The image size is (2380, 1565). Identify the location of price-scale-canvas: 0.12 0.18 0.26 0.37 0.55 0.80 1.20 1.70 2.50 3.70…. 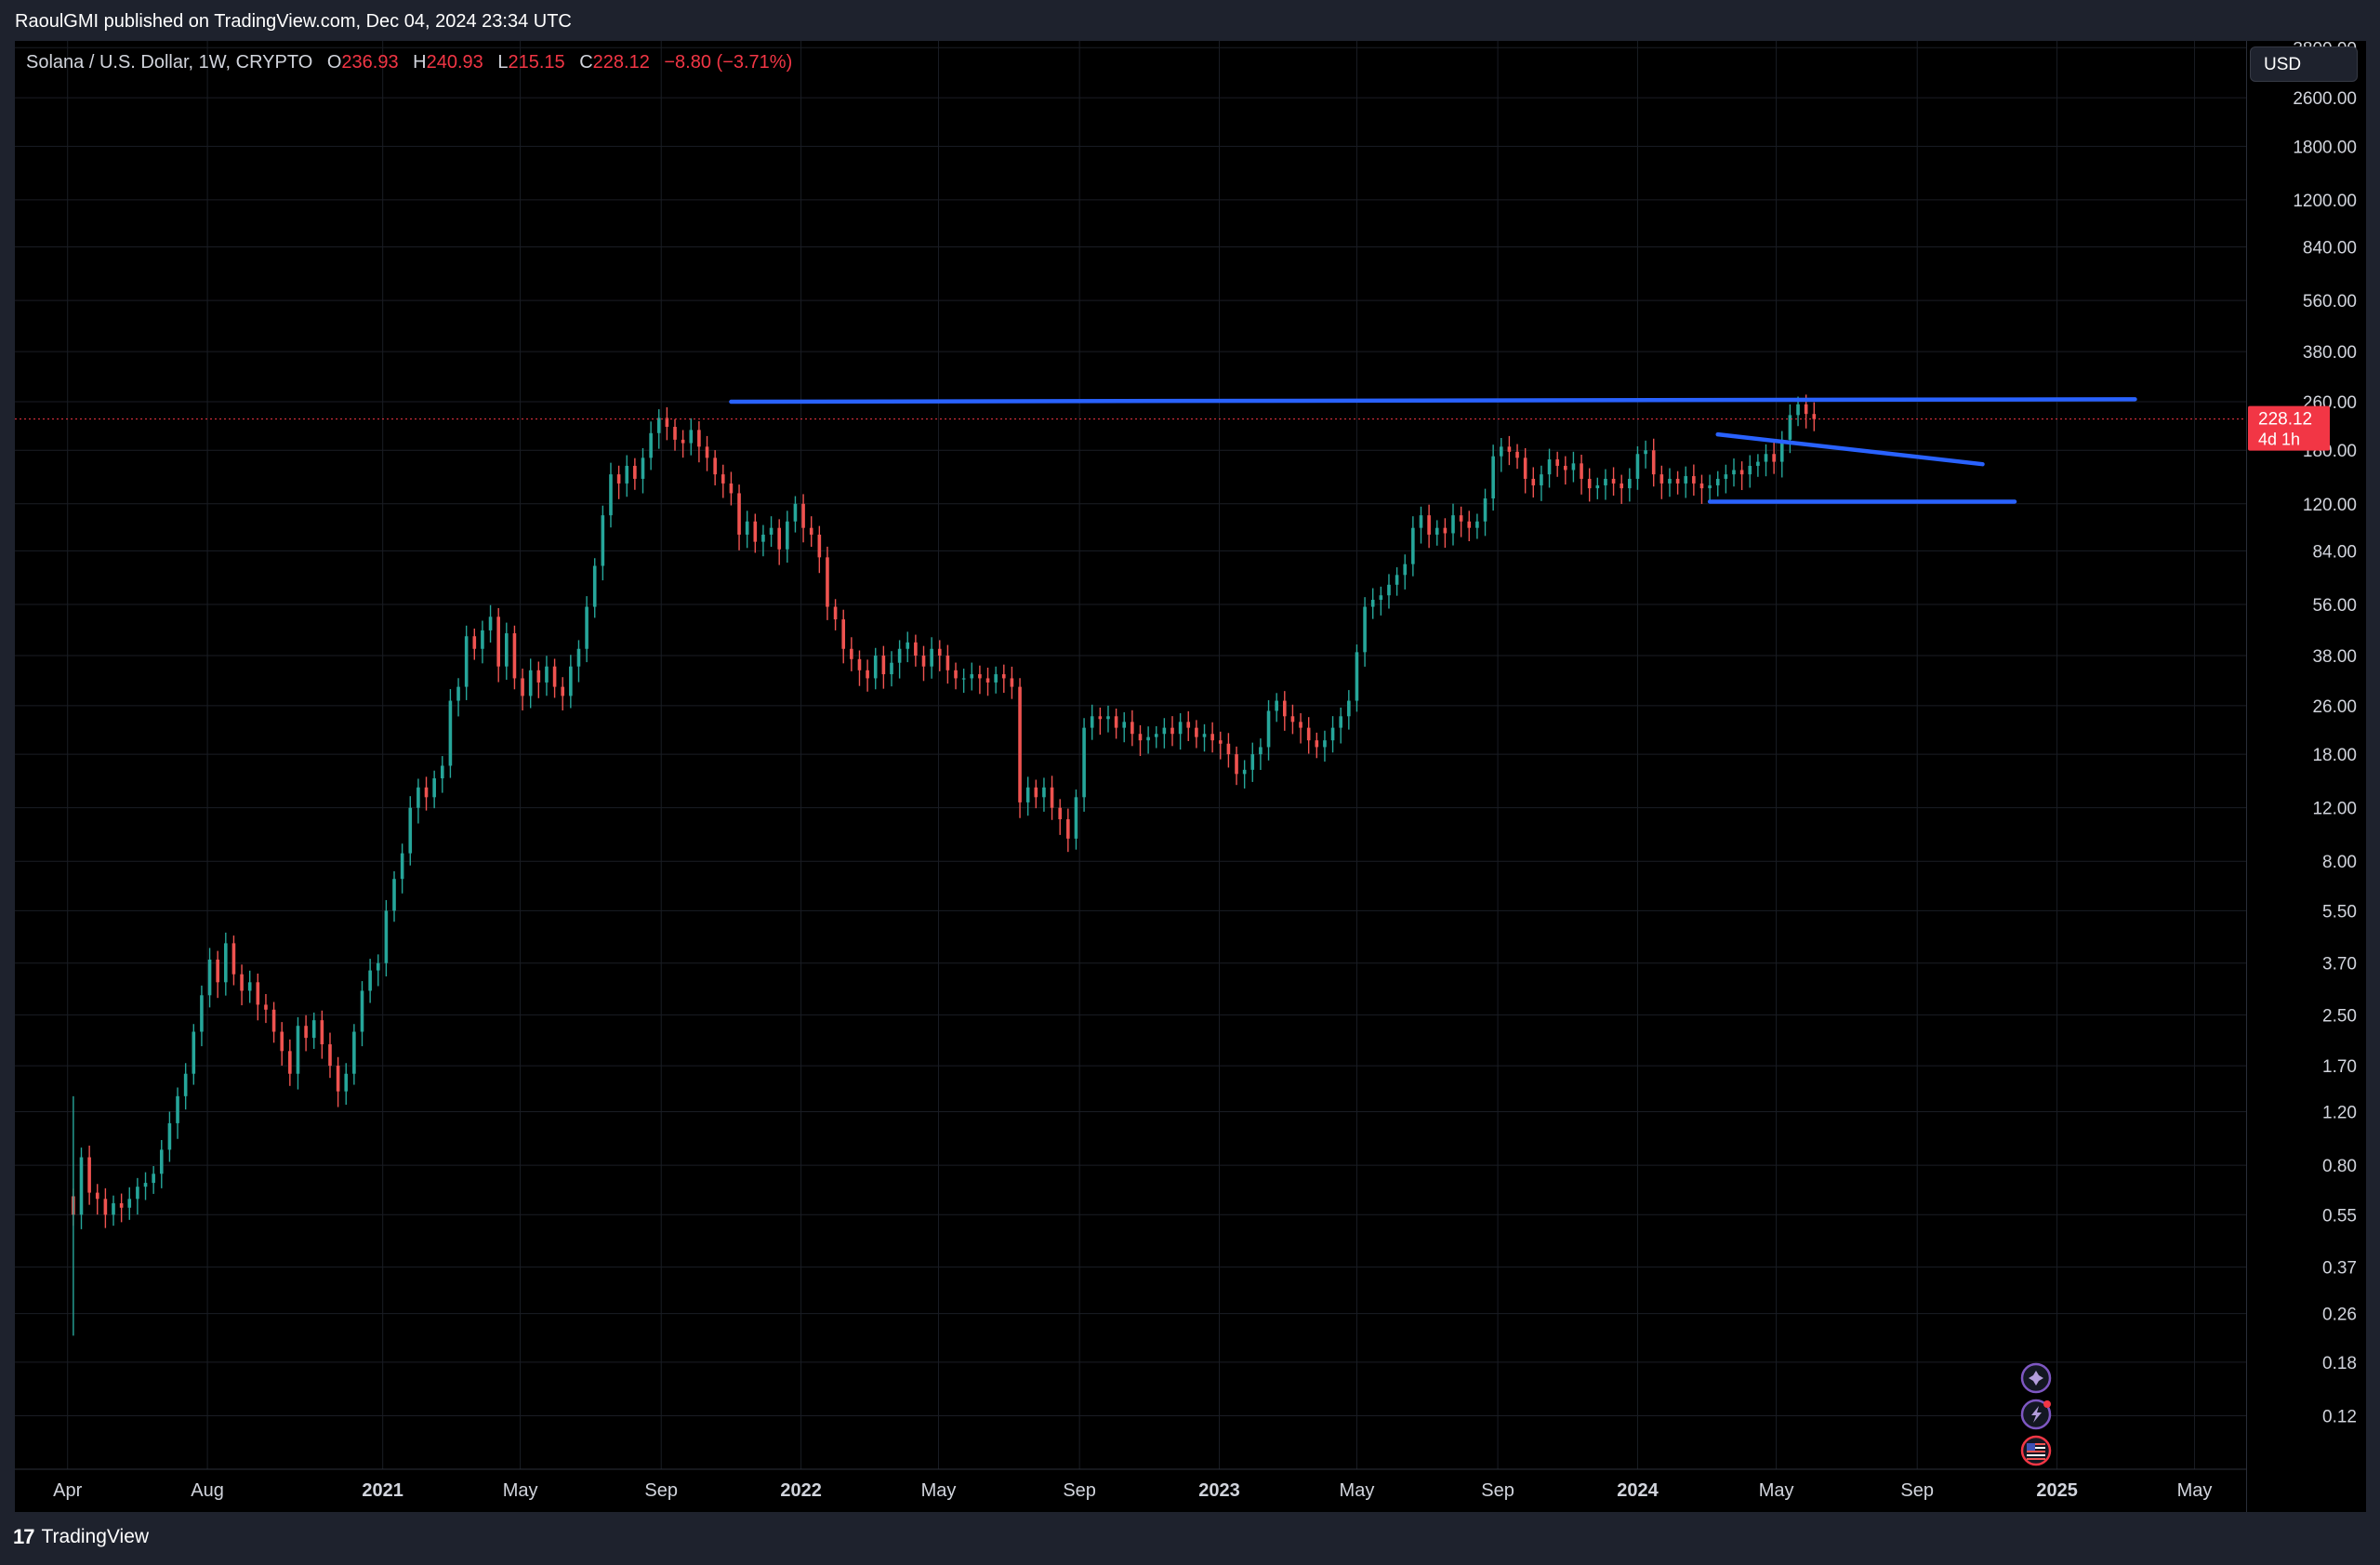
(2306, 775).